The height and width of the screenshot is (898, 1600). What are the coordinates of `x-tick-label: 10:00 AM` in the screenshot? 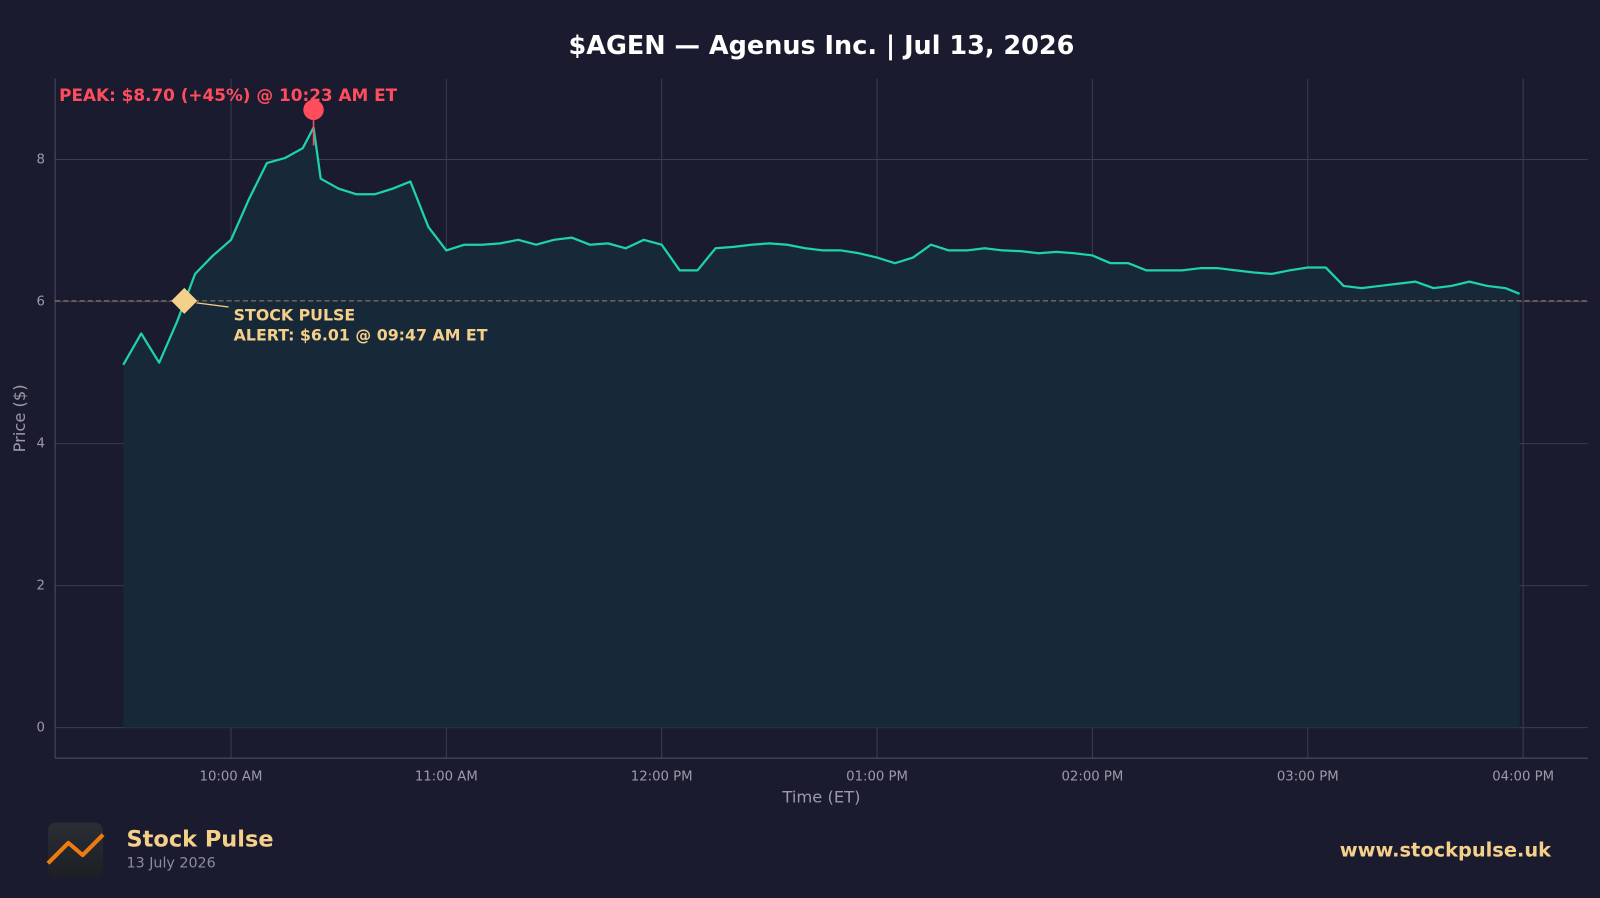 It's located at (231, 777).